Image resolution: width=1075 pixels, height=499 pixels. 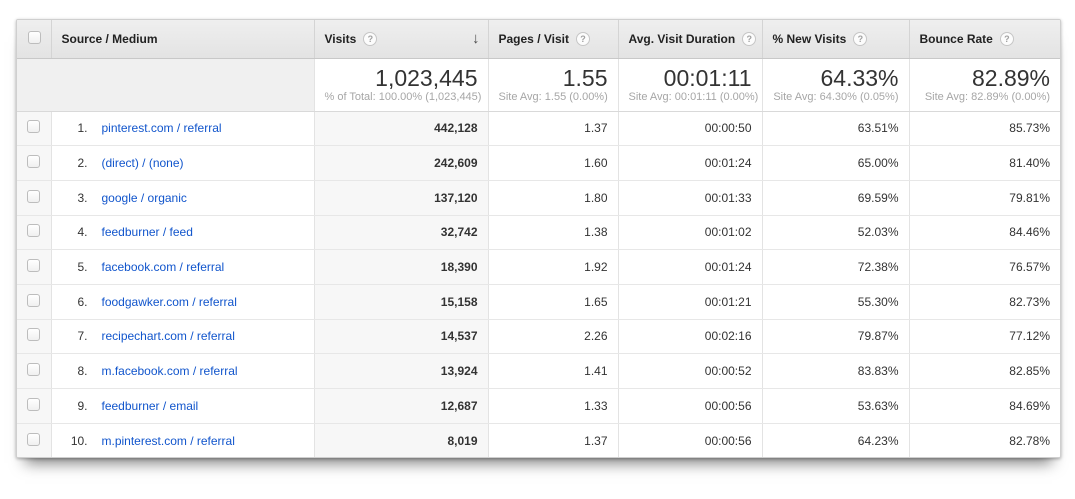 I want to click on summary-pages-cell: 1.55 Site Avg: 1.55 (0.00%), so click(x=552, y=85).